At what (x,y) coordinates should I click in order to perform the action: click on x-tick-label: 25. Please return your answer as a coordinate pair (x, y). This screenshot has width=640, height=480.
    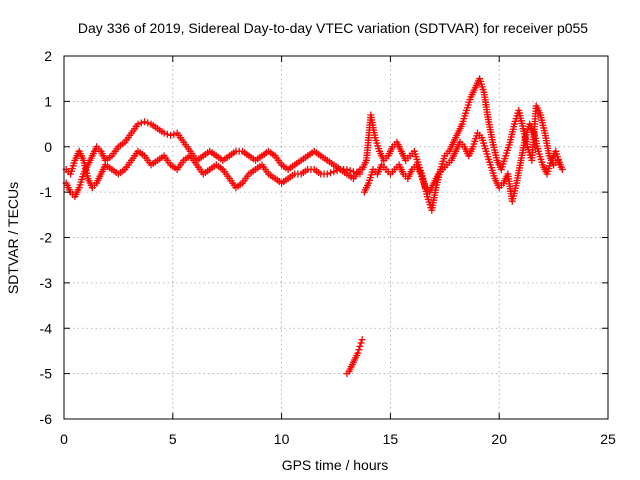
    Looking at the image, I should click on (608, 439).